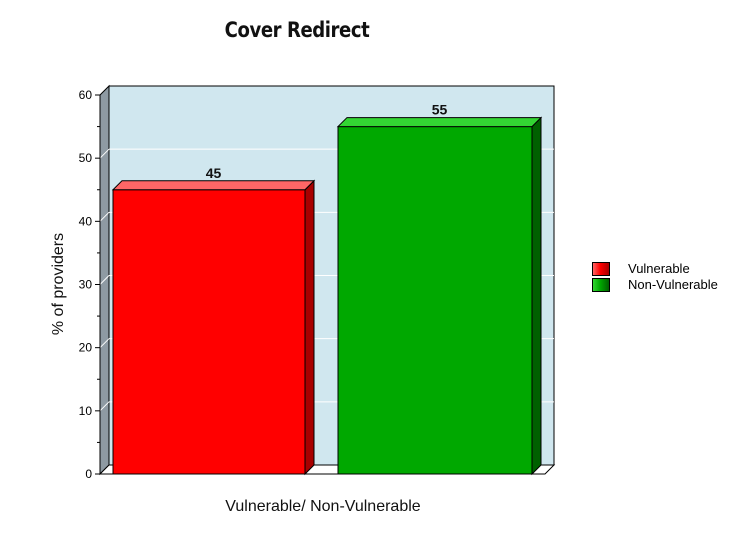 The width and height of the screenshot is (746, 560). What do you see at coordinates (86, 221) in the screenshot?
I see `y-tick-label: 40` at bounding box center [86, 221].